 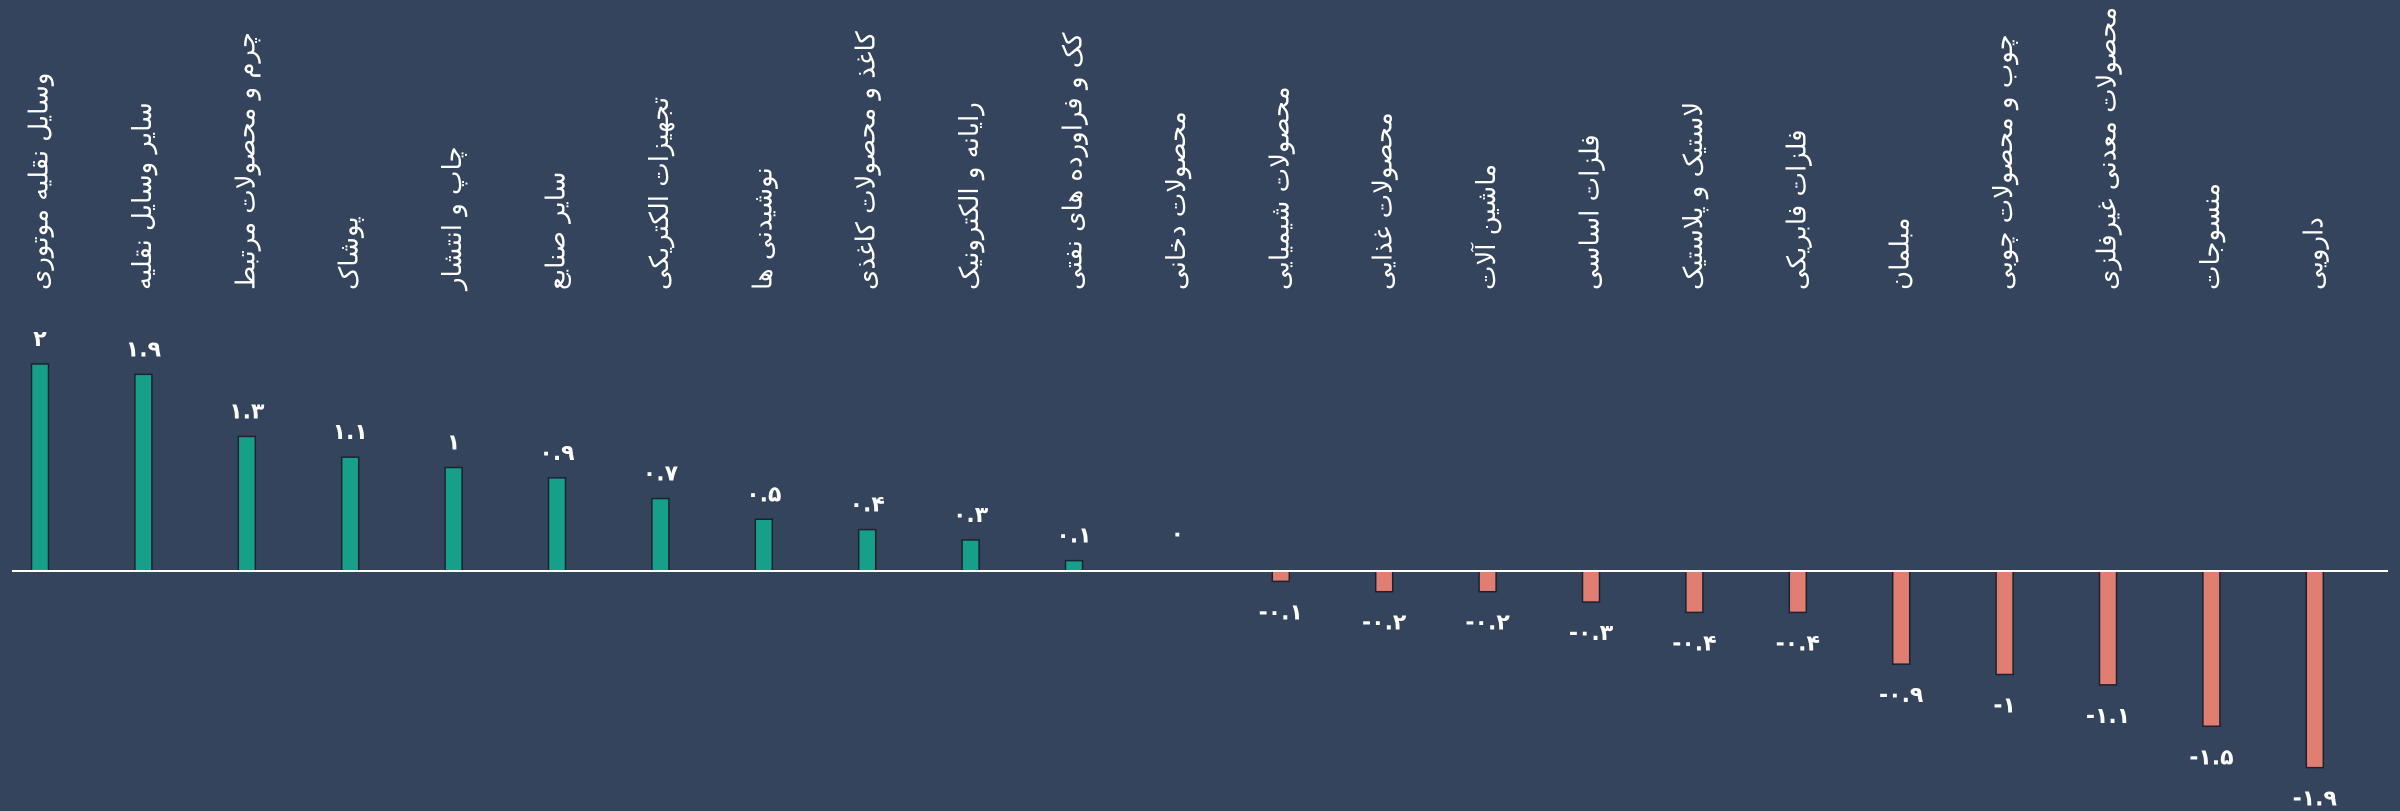 What do you see at coordinates (1177, 534) in the screenshot?
I see `value-label-11: ۰` at bounding box center [1177, 534].